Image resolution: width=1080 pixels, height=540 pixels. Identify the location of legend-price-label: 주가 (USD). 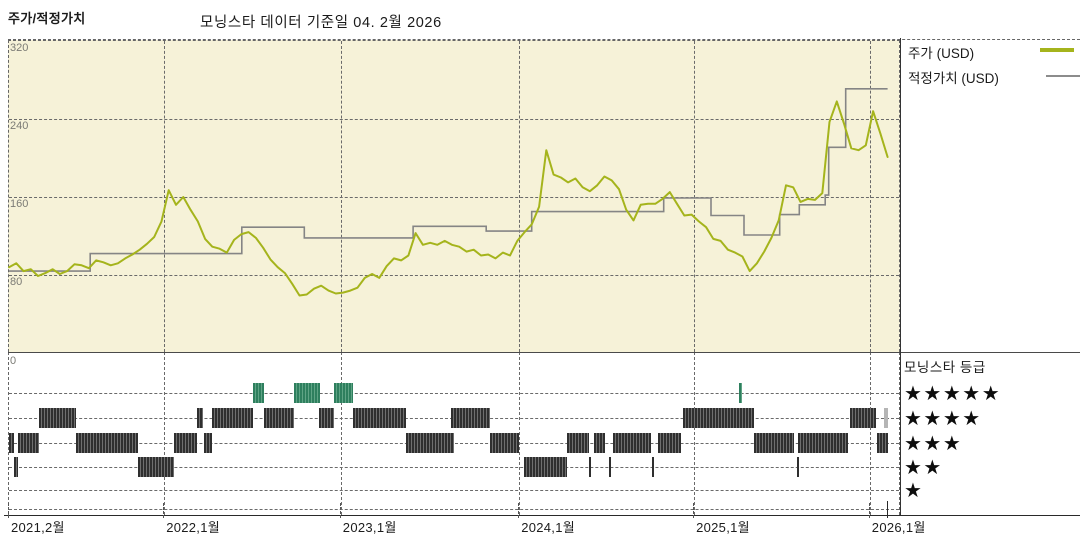
(941, 53).